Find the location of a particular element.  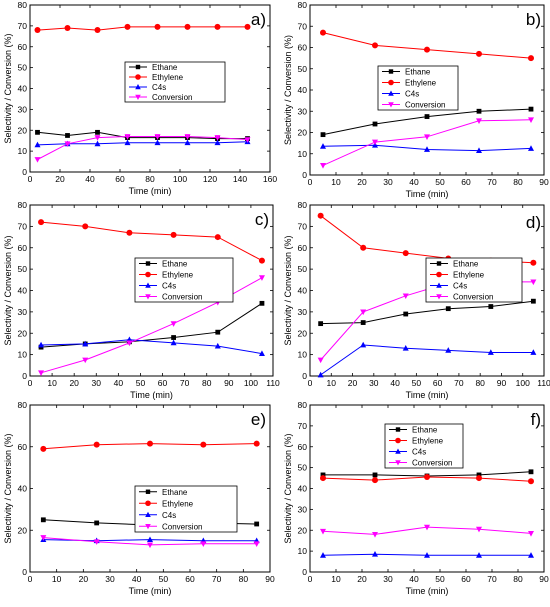

x-tick-label: 110 is located at coordinates (543, 383).